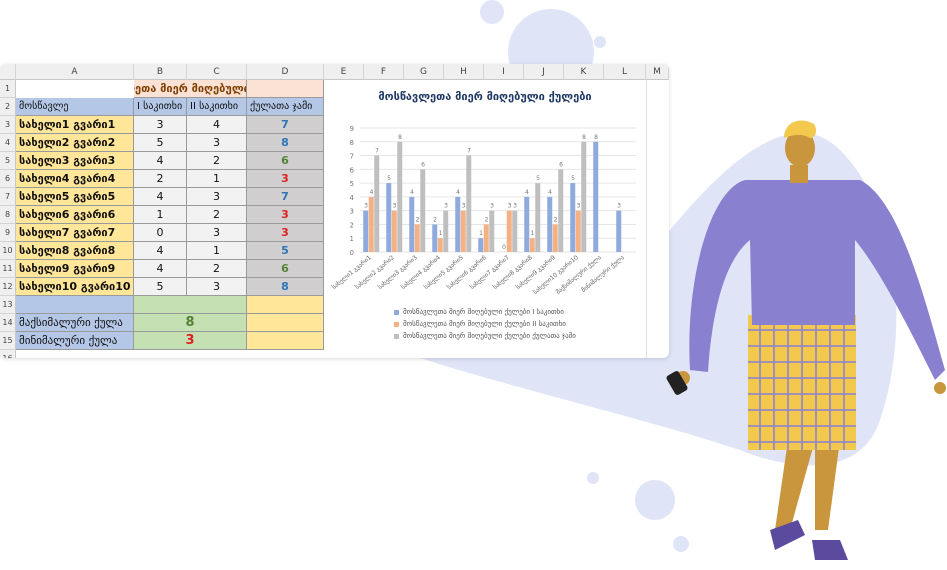  What do you see at coordinates (217, 107) in the screenshot?
I see `header-q2: II საკითხი` at bounding box center [217, 107].